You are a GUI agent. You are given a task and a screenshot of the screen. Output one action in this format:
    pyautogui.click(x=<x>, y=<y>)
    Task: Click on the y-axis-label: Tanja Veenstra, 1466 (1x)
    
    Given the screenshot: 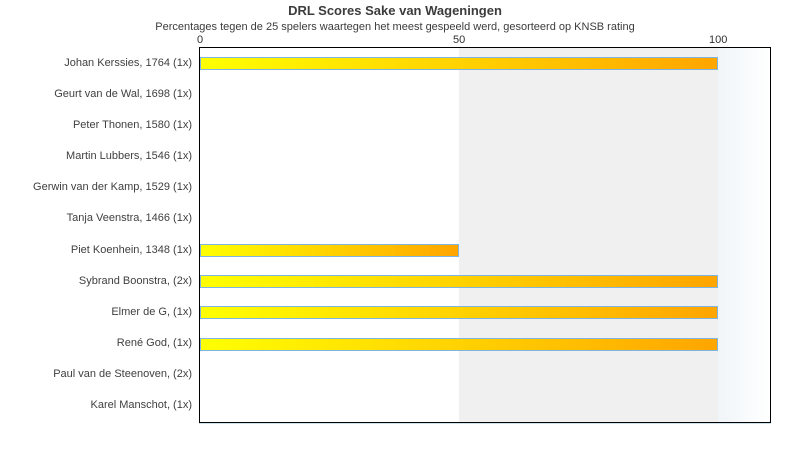 What is the action you would take?
    pyautogui.click(x=129, y=218)
    